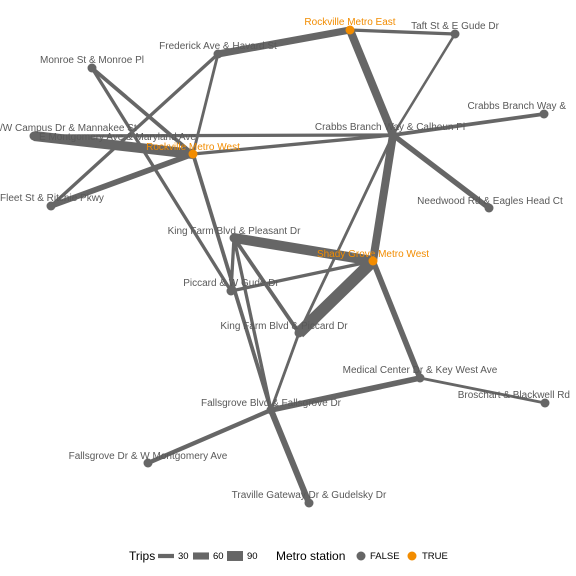 The width and height of the screenshot is (576, 576). I want to click on node-label-piccard-gude: Piccard & W Gude Dr, so click(231, 283).